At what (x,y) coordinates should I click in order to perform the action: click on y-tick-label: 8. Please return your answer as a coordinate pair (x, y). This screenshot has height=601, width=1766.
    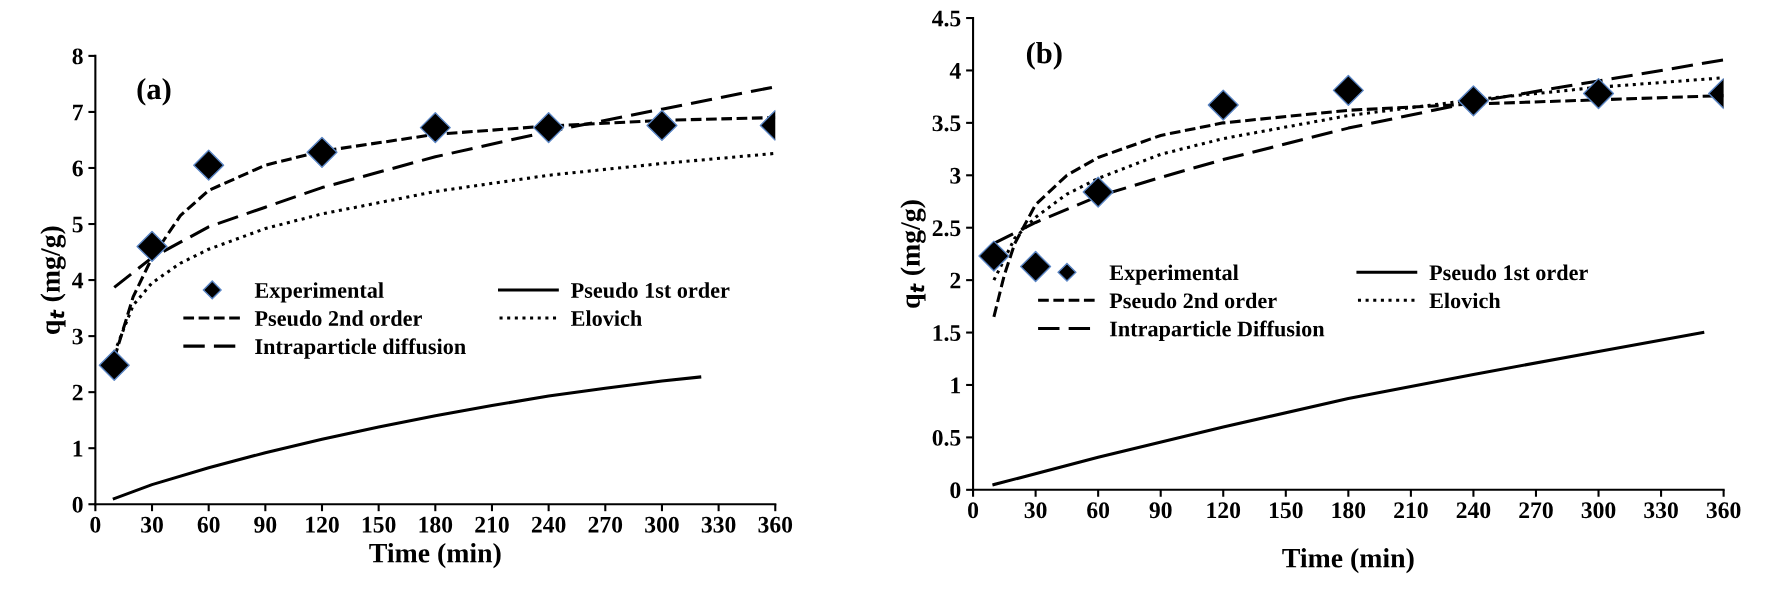
    Looking at the image, I should click on (77, 56).